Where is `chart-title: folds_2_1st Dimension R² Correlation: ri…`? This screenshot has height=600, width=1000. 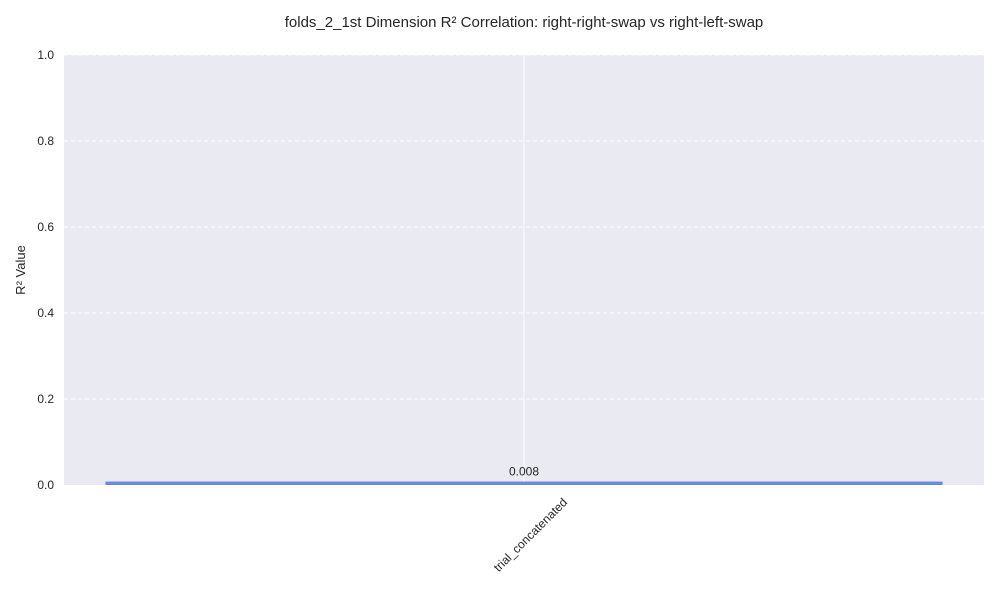
chart-title: folds_2_1st Dimension R² Correlation: ri… is located at coordinates (524, 22).